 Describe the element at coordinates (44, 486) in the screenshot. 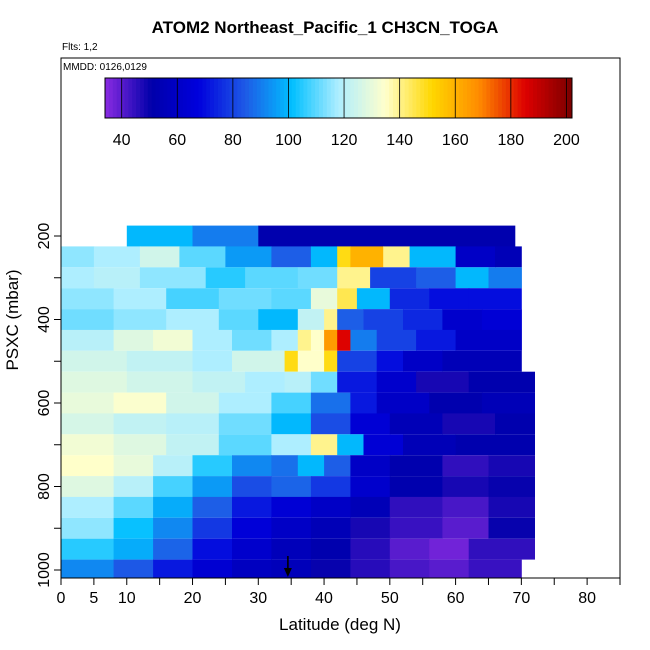

I see `y-tick-label-3: 800` at that location.